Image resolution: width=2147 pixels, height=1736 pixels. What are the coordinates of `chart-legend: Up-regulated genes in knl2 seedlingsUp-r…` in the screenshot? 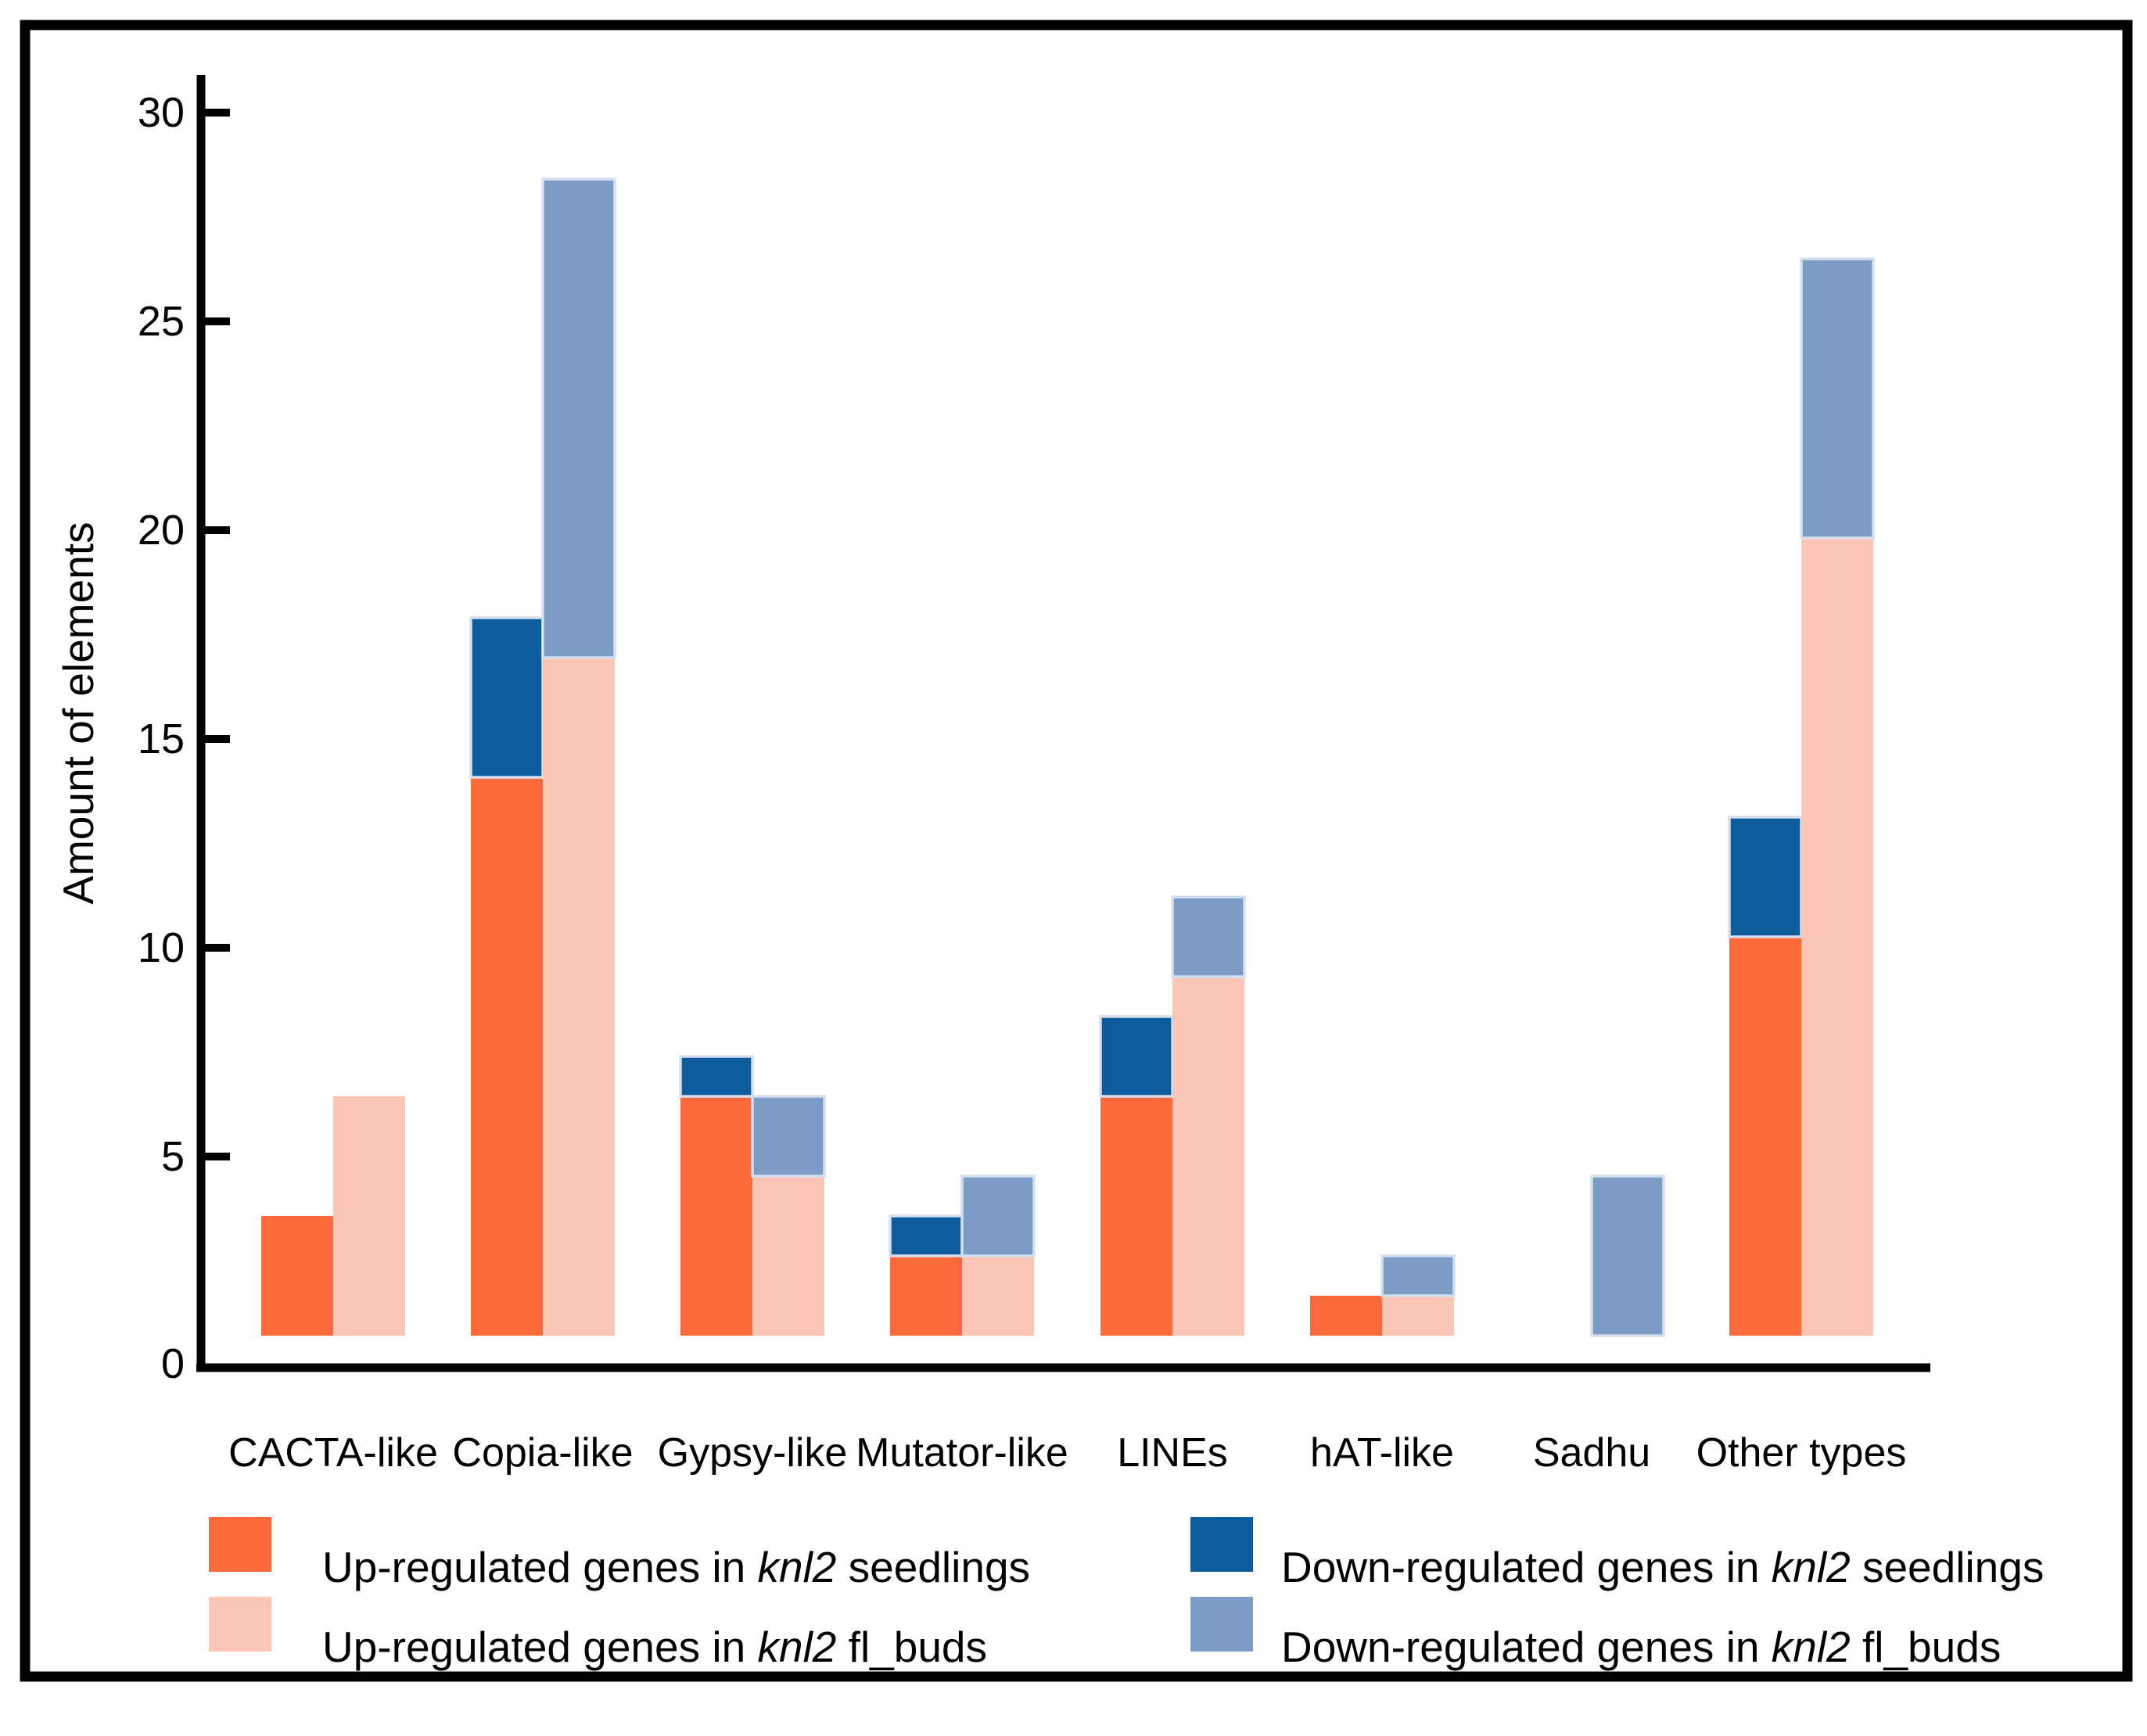 It's located at (1126, 1594).